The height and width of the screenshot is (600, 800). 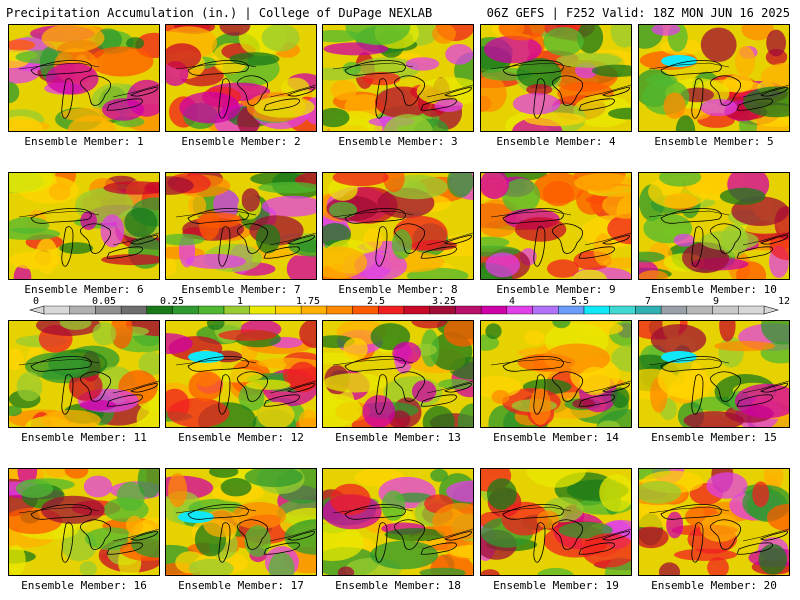 What do you see at coordinates (376, 301) in the screenshot?
I see `colorbar-tick-label: 2.5` at bounding box center [376, 301].